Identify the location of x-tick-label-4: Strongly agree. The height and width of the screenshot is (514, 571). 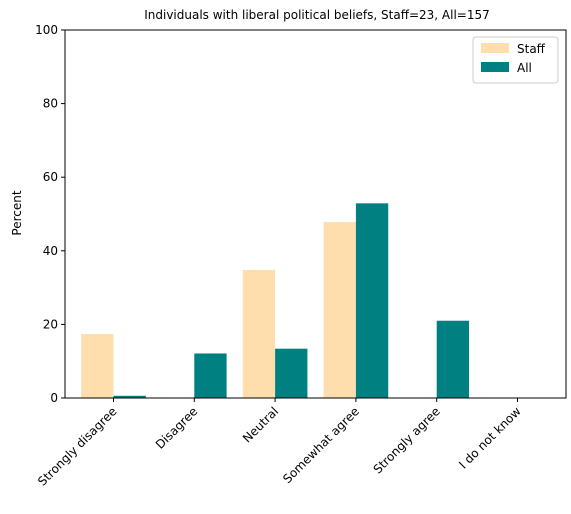
(407, 440).